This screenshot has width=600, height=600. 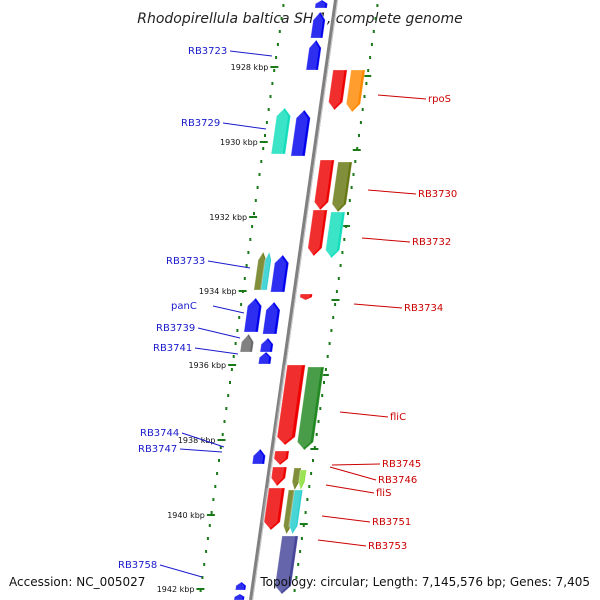 I want to click on gene-label-reverse: RB3744, so click(x=159, y=433).